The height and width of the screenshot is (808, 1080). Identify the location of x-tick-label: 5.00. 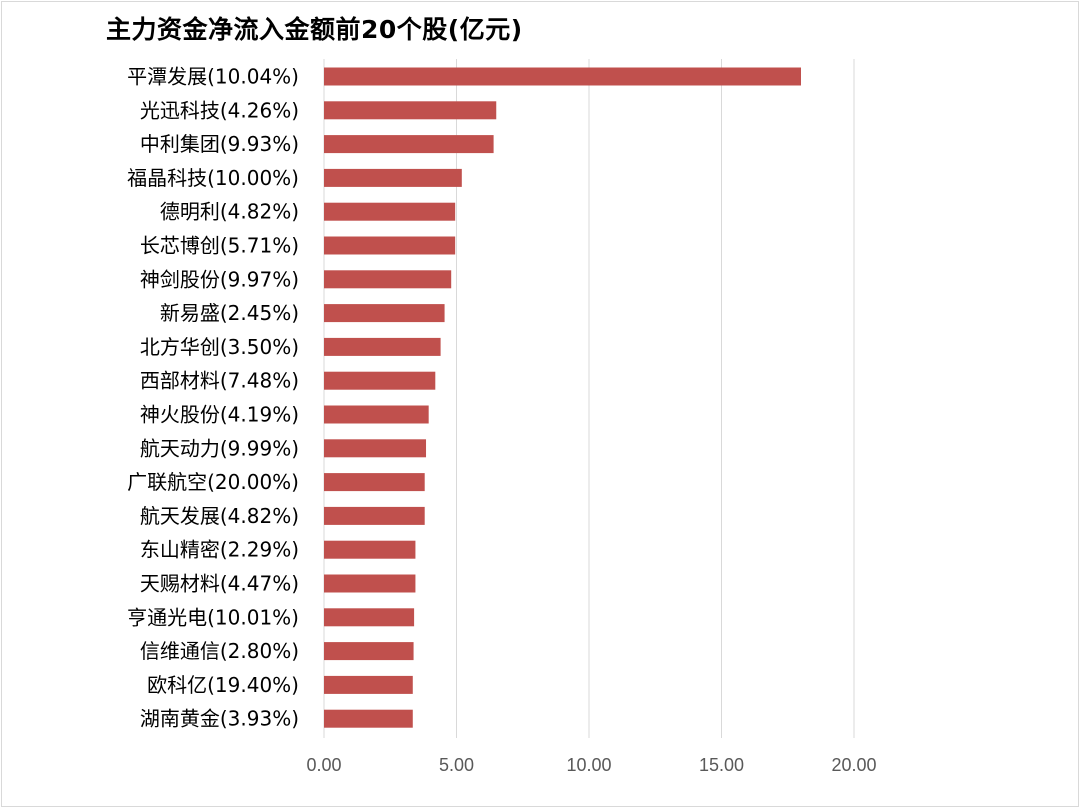
(456, 765).